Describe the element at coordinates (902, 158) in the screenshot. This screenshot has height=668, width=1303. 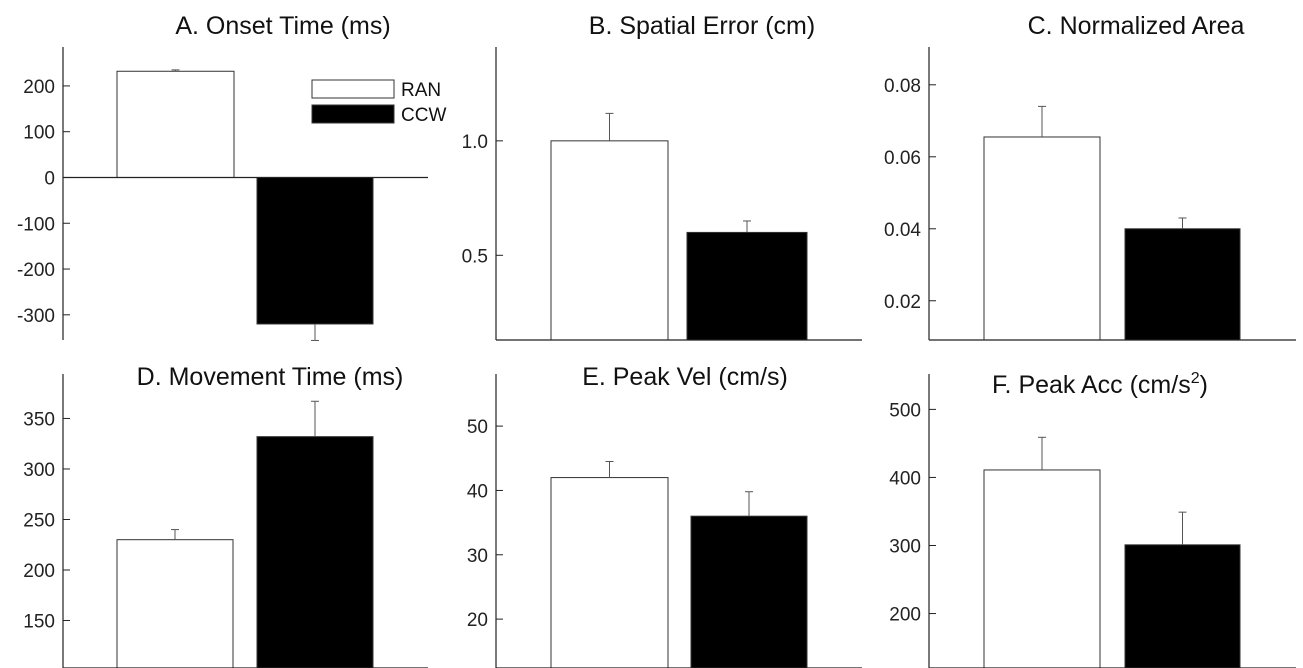
I see `y-tick-label: 0.06` at that location.